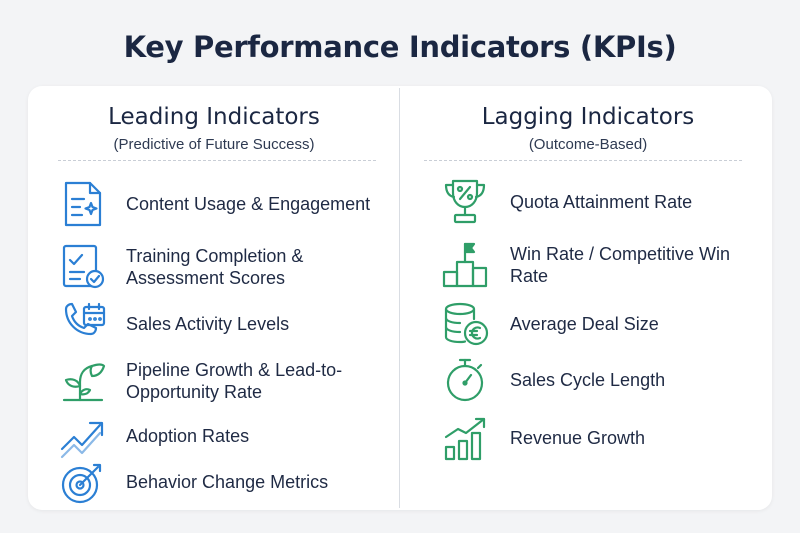 This screenshot has height=533, width=800. I want to click on stopwatch-icon, so click(465, 380).